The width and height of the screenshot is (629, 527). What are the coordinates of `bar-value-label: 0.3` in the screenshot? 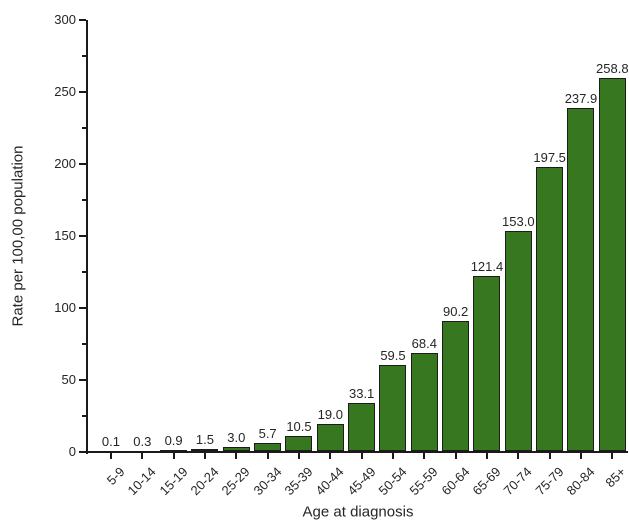 It's located at (142, 441).